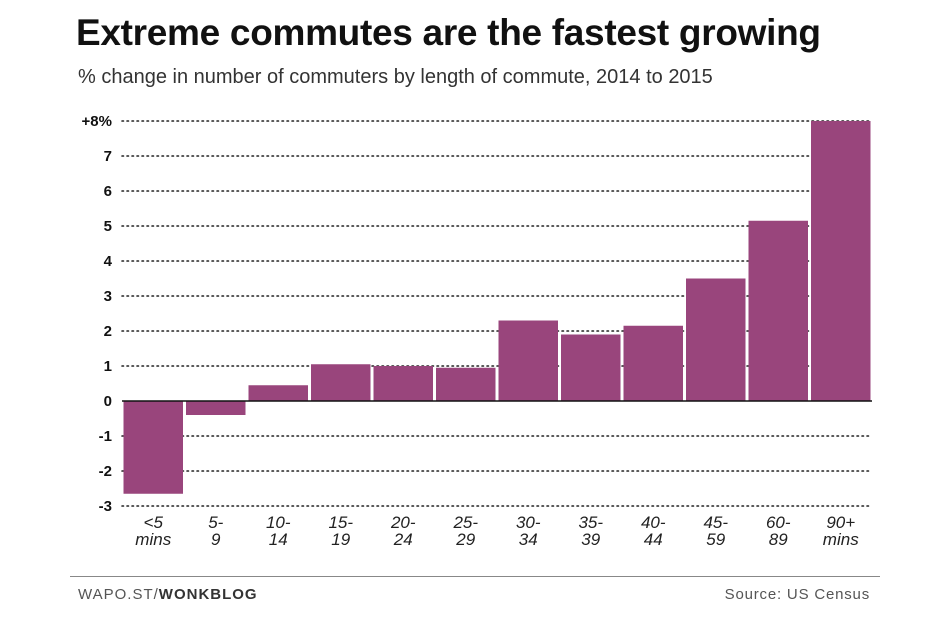 The height and width of the screenshot is (638, 936). Describe the element at coordinates (108, 296) in the screenshot. I see `y-tick-label: 3` at that location.